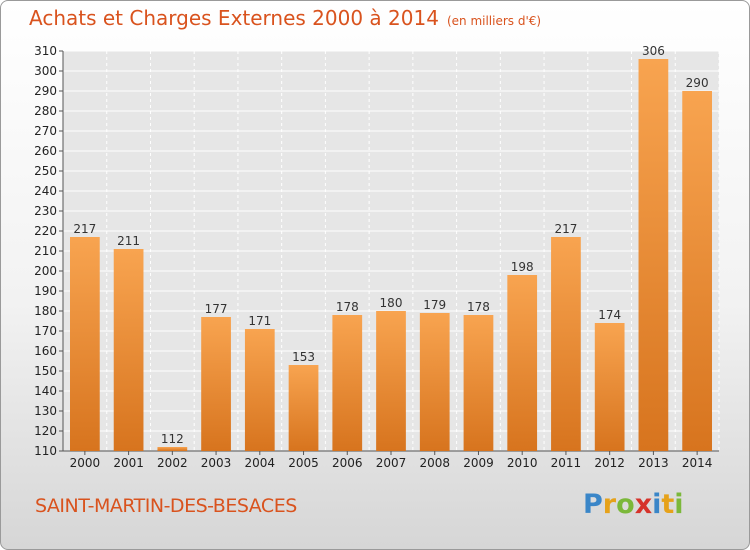  What do you see at coordinates (45, 331) in the screenshot?
I see `y-tick-label: 170` at bounding box center [45, 331].